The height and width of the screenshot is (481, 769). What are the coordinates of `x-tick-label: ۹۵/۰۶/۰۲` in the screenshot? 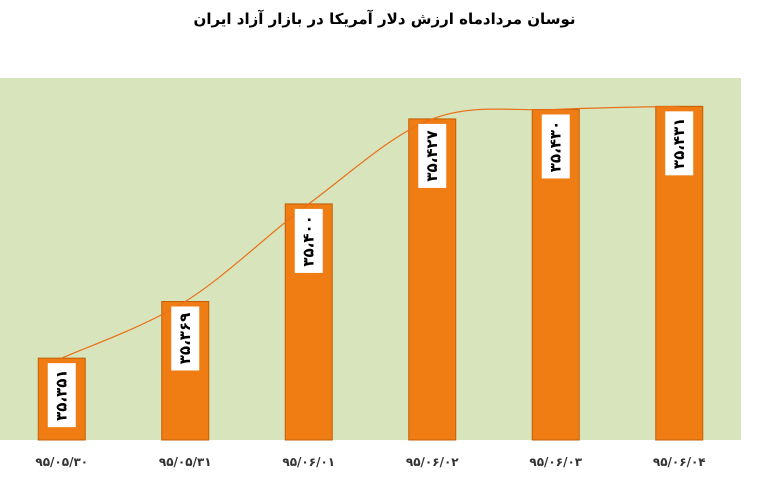 It's located at (432, 462).